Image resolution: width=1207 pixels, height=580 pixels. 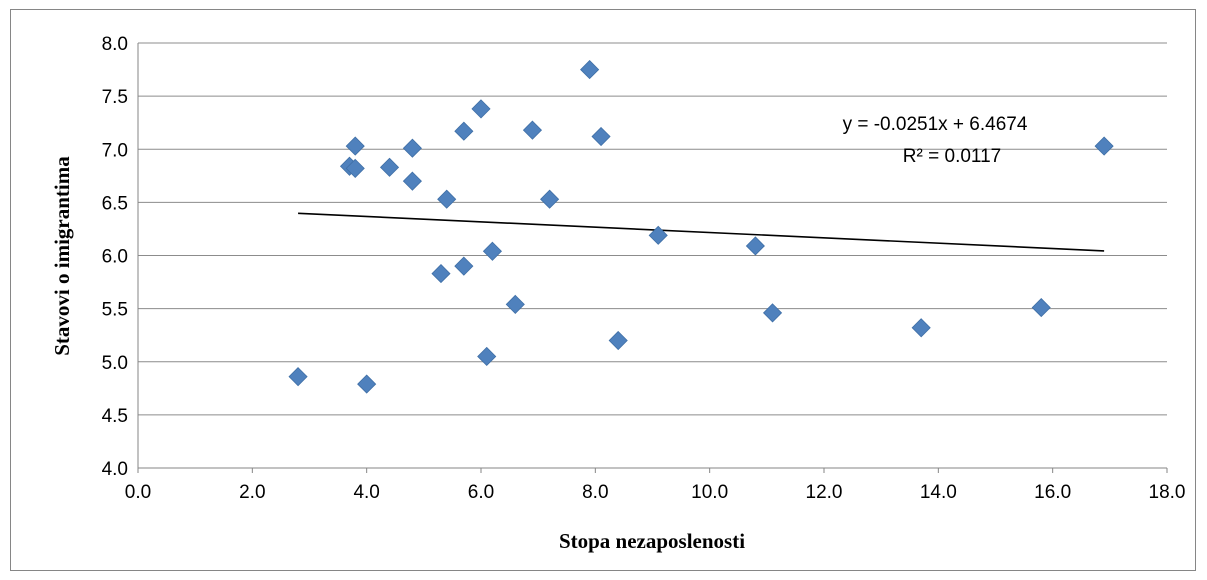 I want to click on x-tick-label: 18.0, so click(x=1167, y=492).